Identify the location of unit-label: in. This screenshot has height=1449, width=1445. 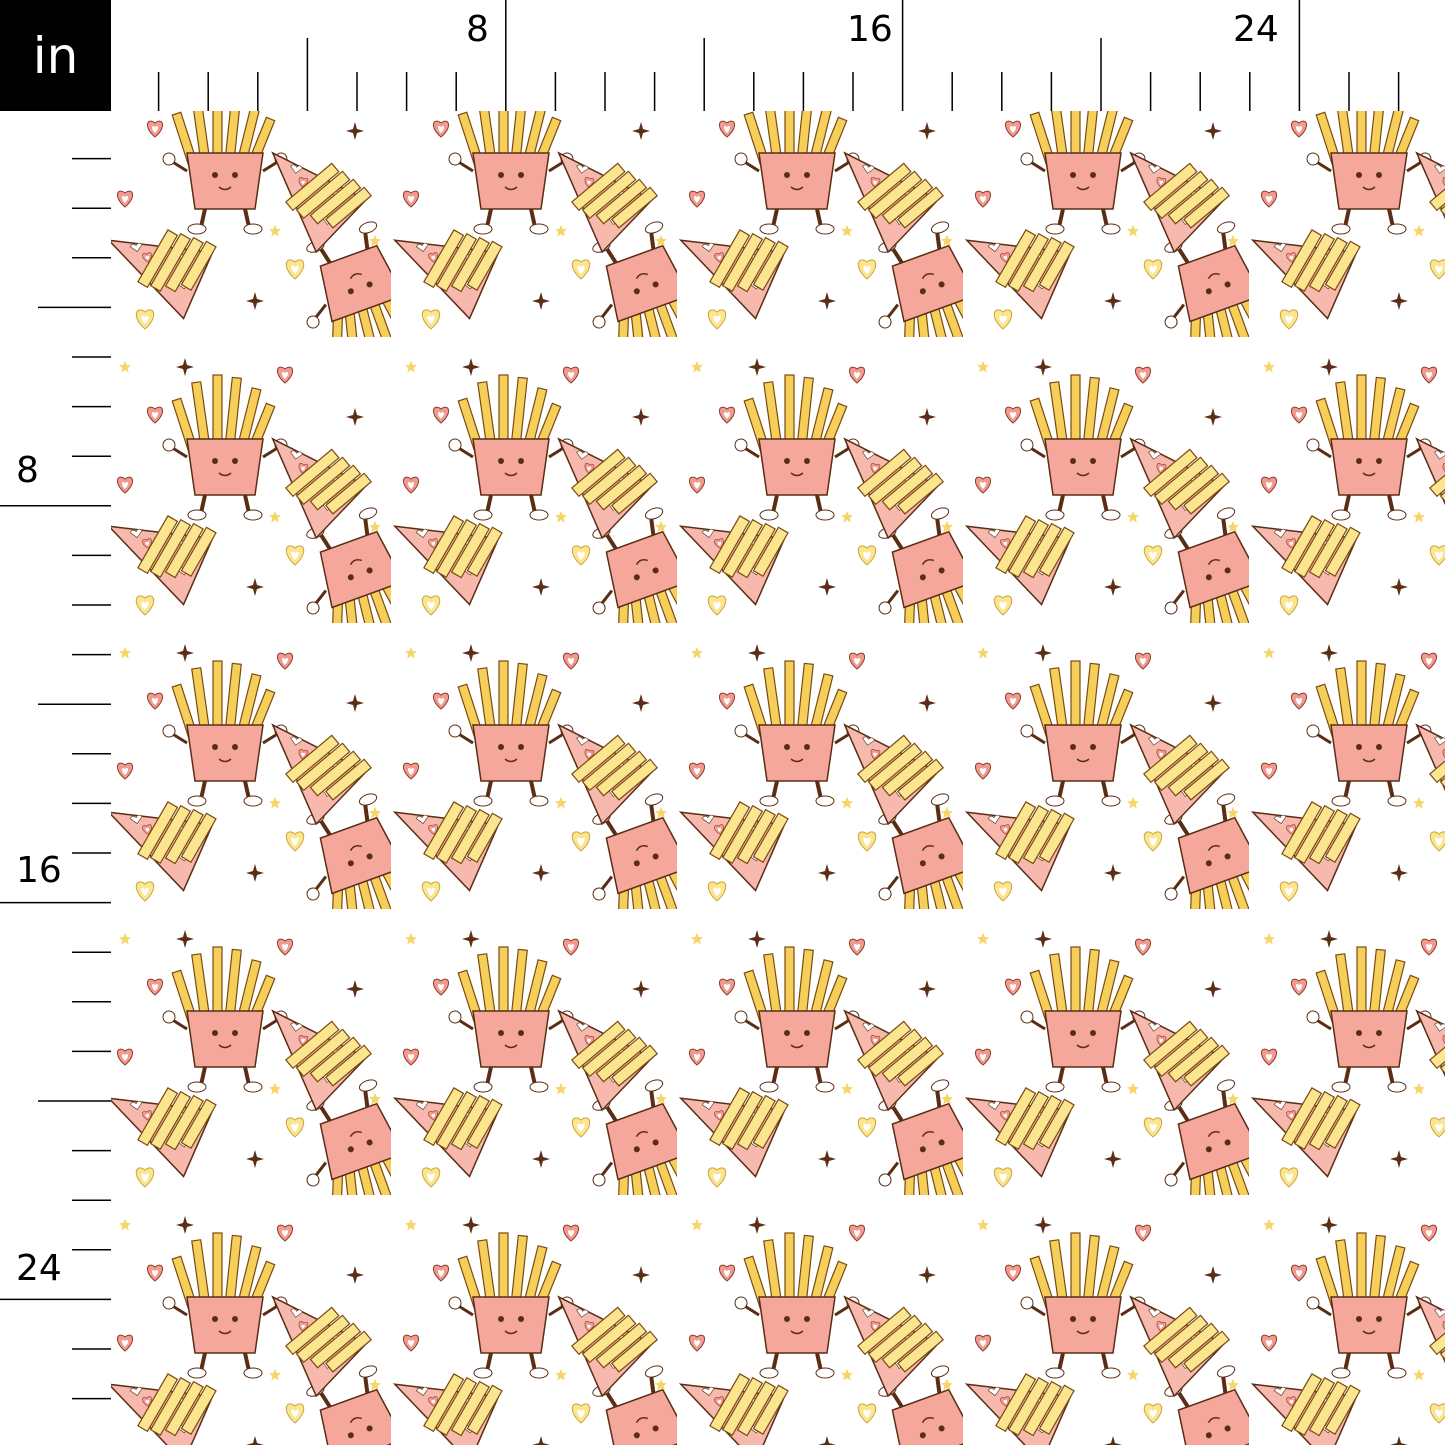
(55, 55).